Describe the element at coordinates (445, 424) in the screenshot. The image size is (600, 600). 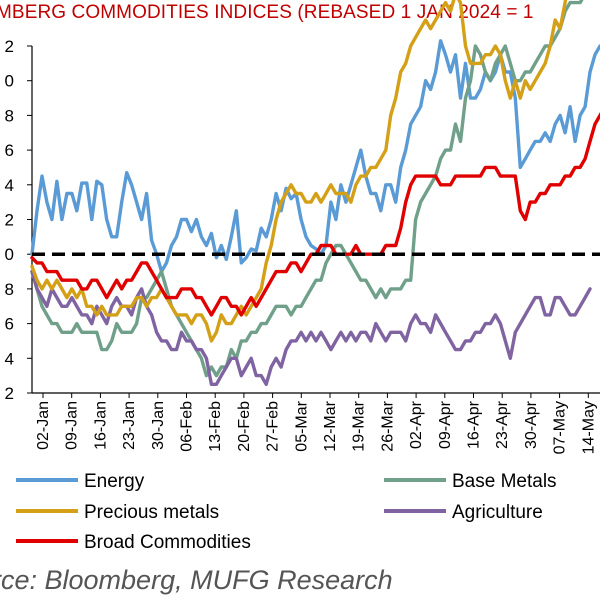
I see `x-tick-label: 09-Apr` at that location.